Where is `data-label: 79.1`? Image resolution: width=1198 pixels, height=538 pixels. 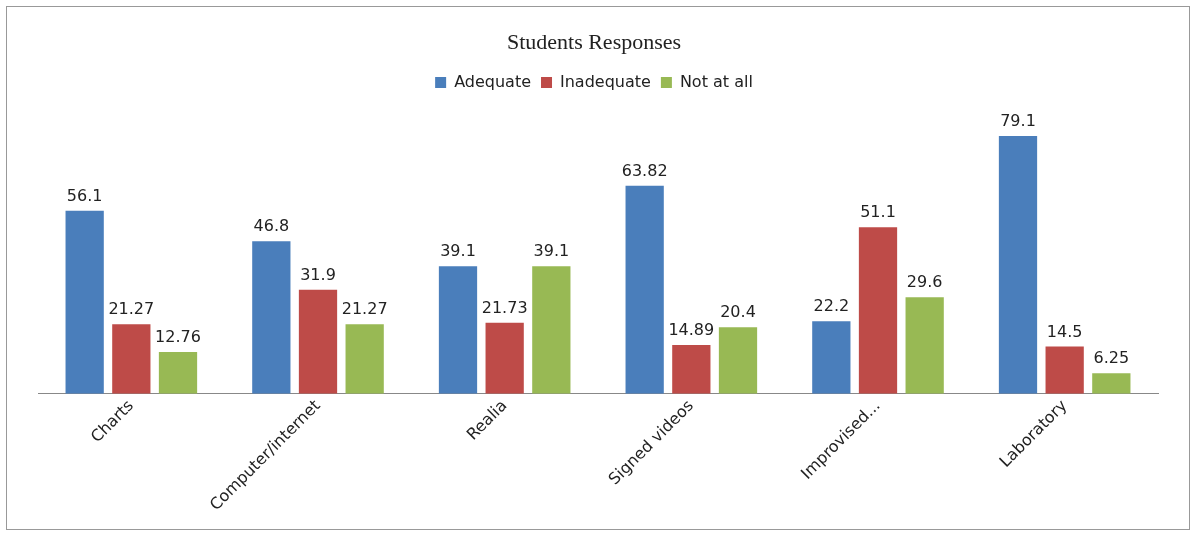 data-label: 79.1 is located at coordinates (1018, 121).